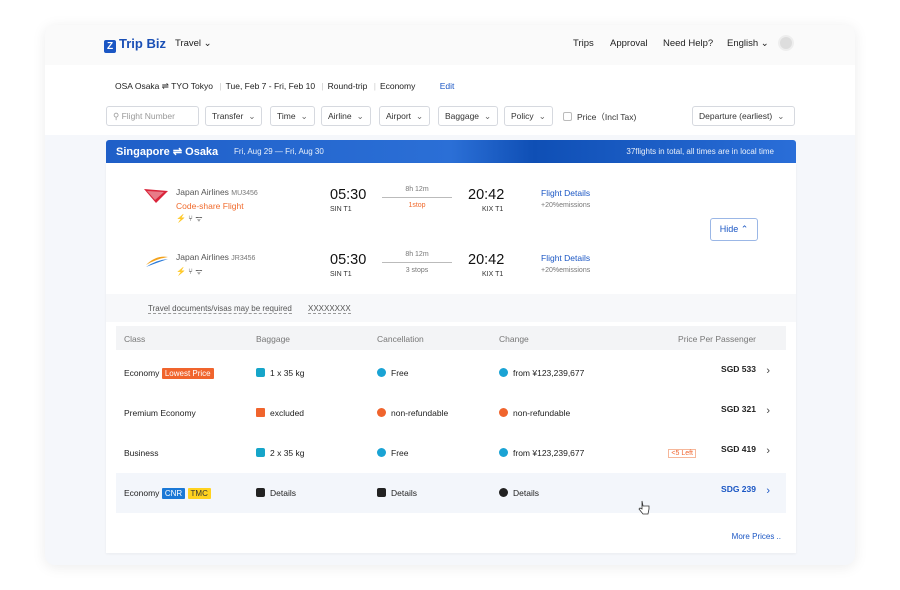 The width and height of the screenshot is (900, 590). I want to click on banner-dates: Fri, Aug 29 — Fri, Aug 30, so click(279, 151).